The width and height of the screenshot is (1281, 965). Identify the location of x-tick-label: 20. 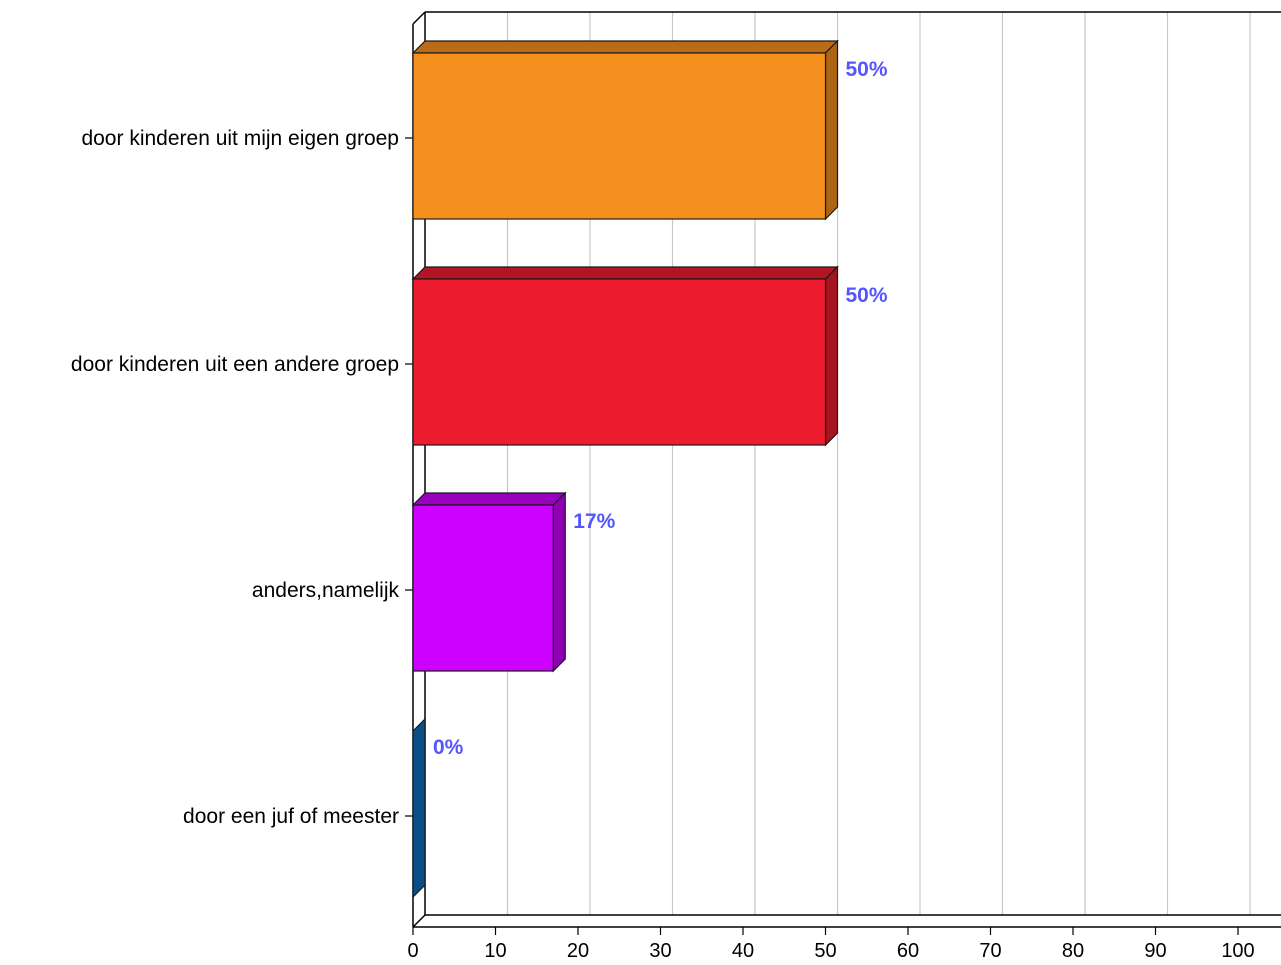
(578, 951).